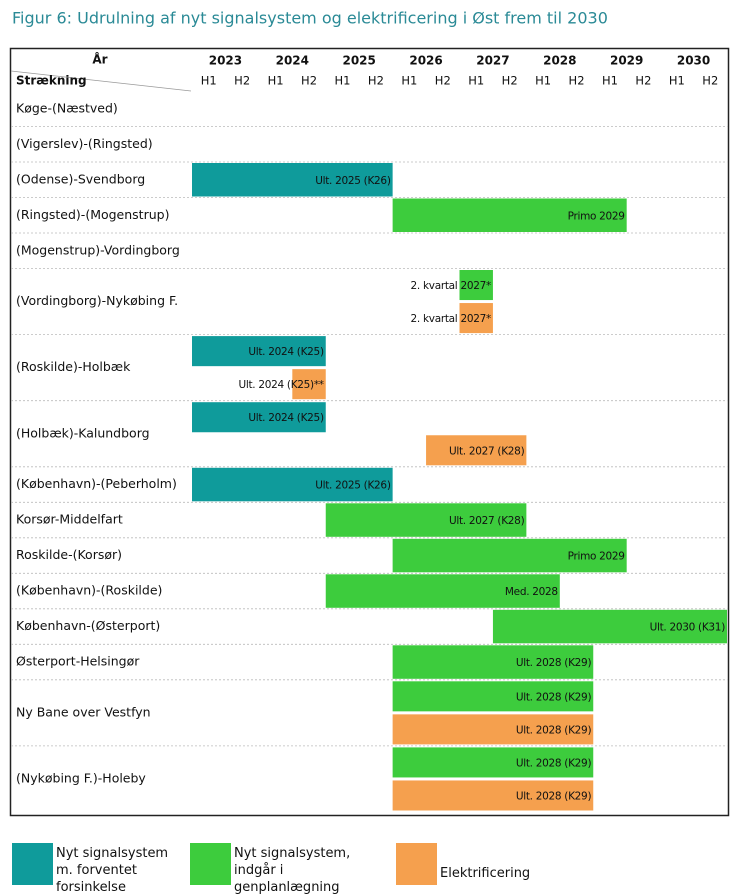 The width and height of the screenshot is (749, 896). I want to click on row-label: (Odense)-Svendborg, so click(80, 178).